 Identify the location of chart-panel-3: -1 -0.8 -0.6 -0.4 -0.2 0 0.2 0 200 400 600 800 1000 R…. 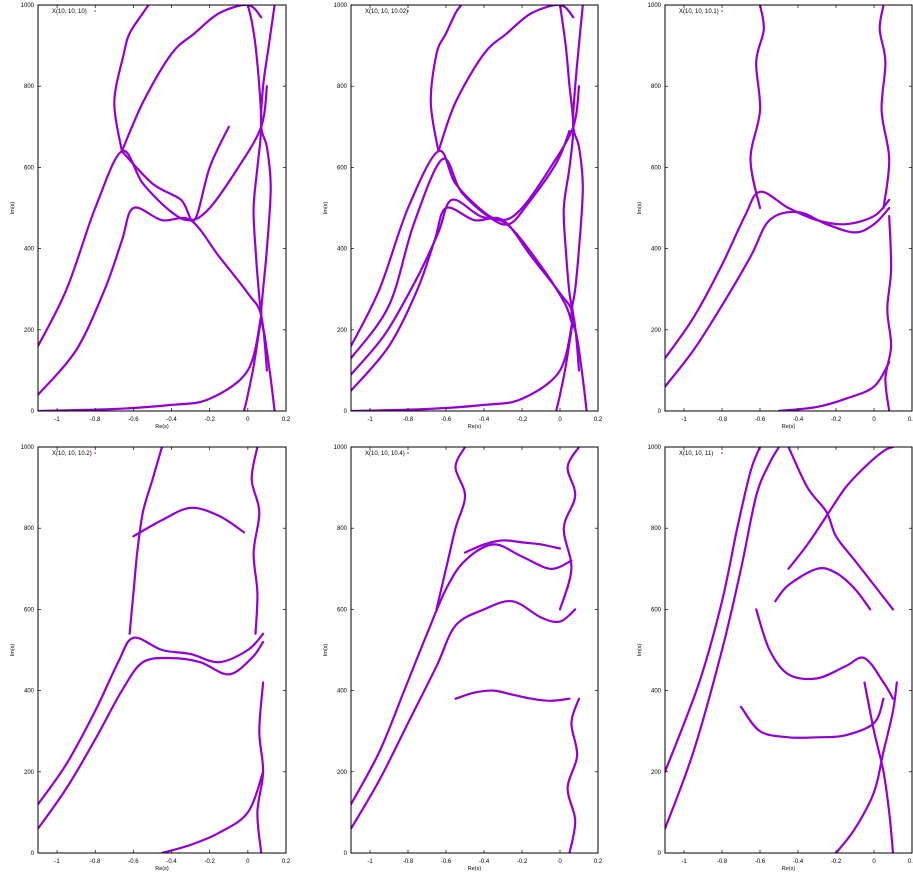
(775, 216).